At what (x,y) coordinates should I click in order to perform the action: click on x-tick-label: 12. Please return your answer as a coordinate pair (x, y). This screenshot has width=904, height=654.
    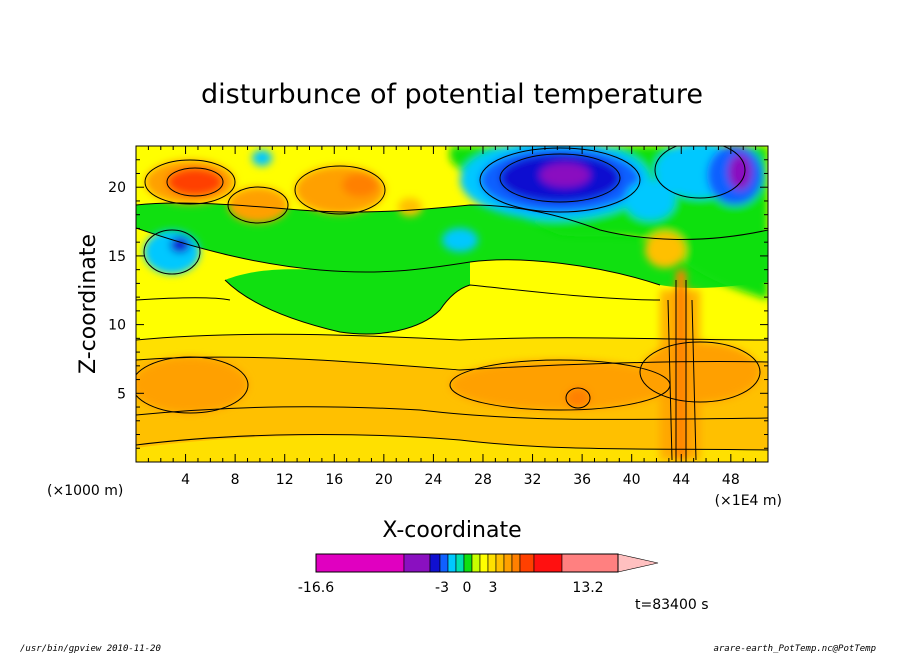
    Looking at the image, I should click on (285, 480).